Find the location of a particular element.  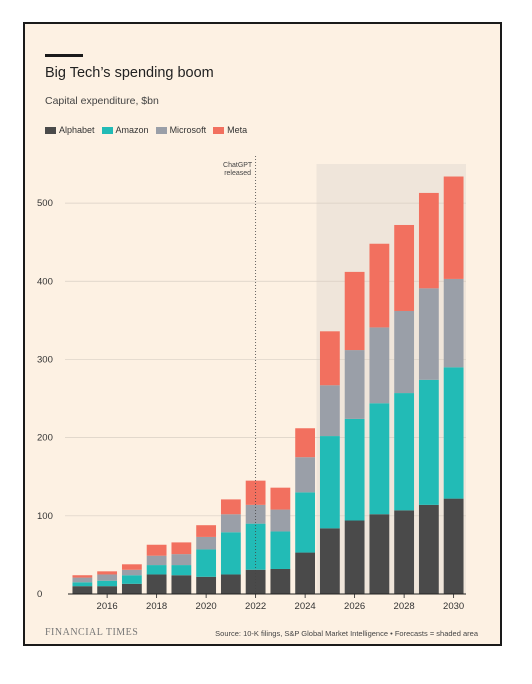

x-tick-label-2016: 2016 is located at coordinates (107, 606).